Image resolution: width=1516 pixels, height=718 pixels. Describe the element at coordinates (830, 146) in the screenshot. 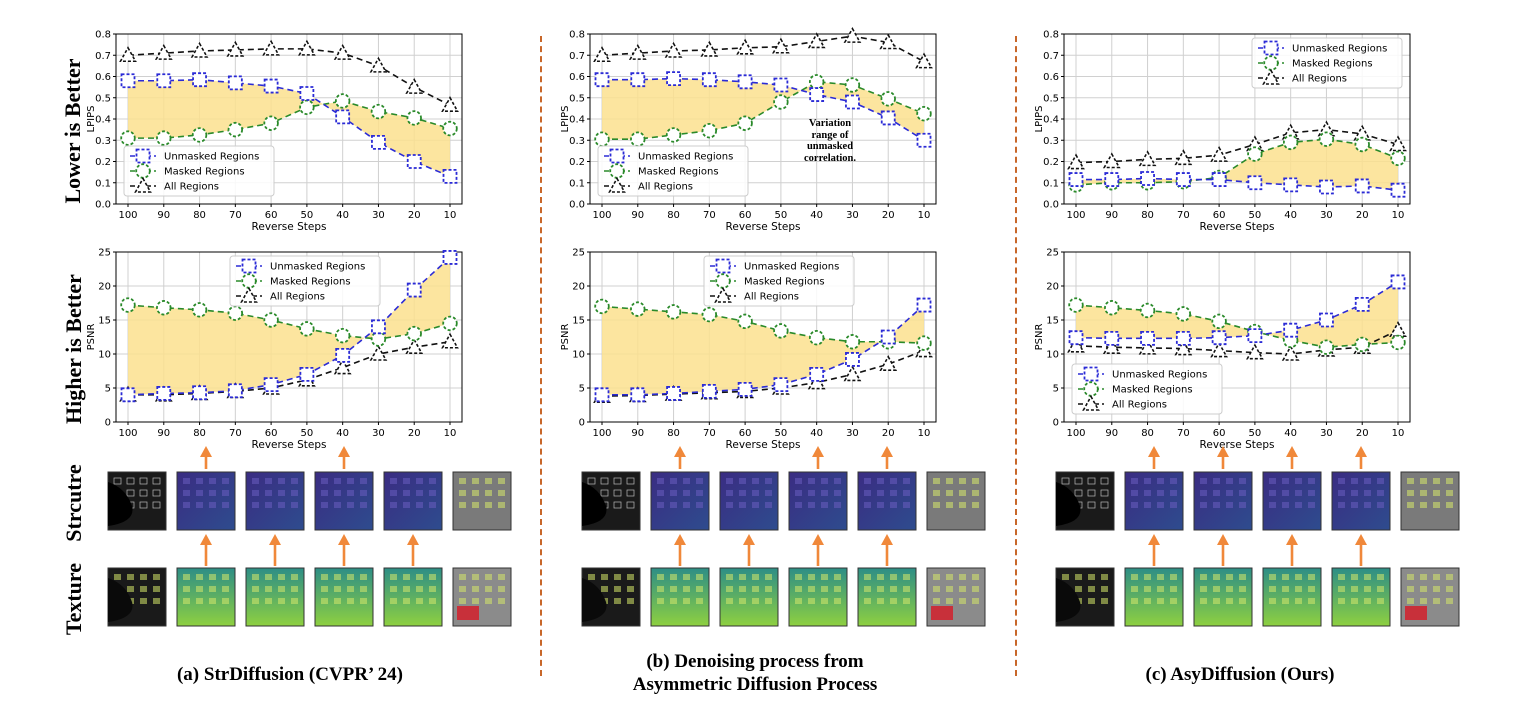

I see `annotation-line: unmasked` at that location.